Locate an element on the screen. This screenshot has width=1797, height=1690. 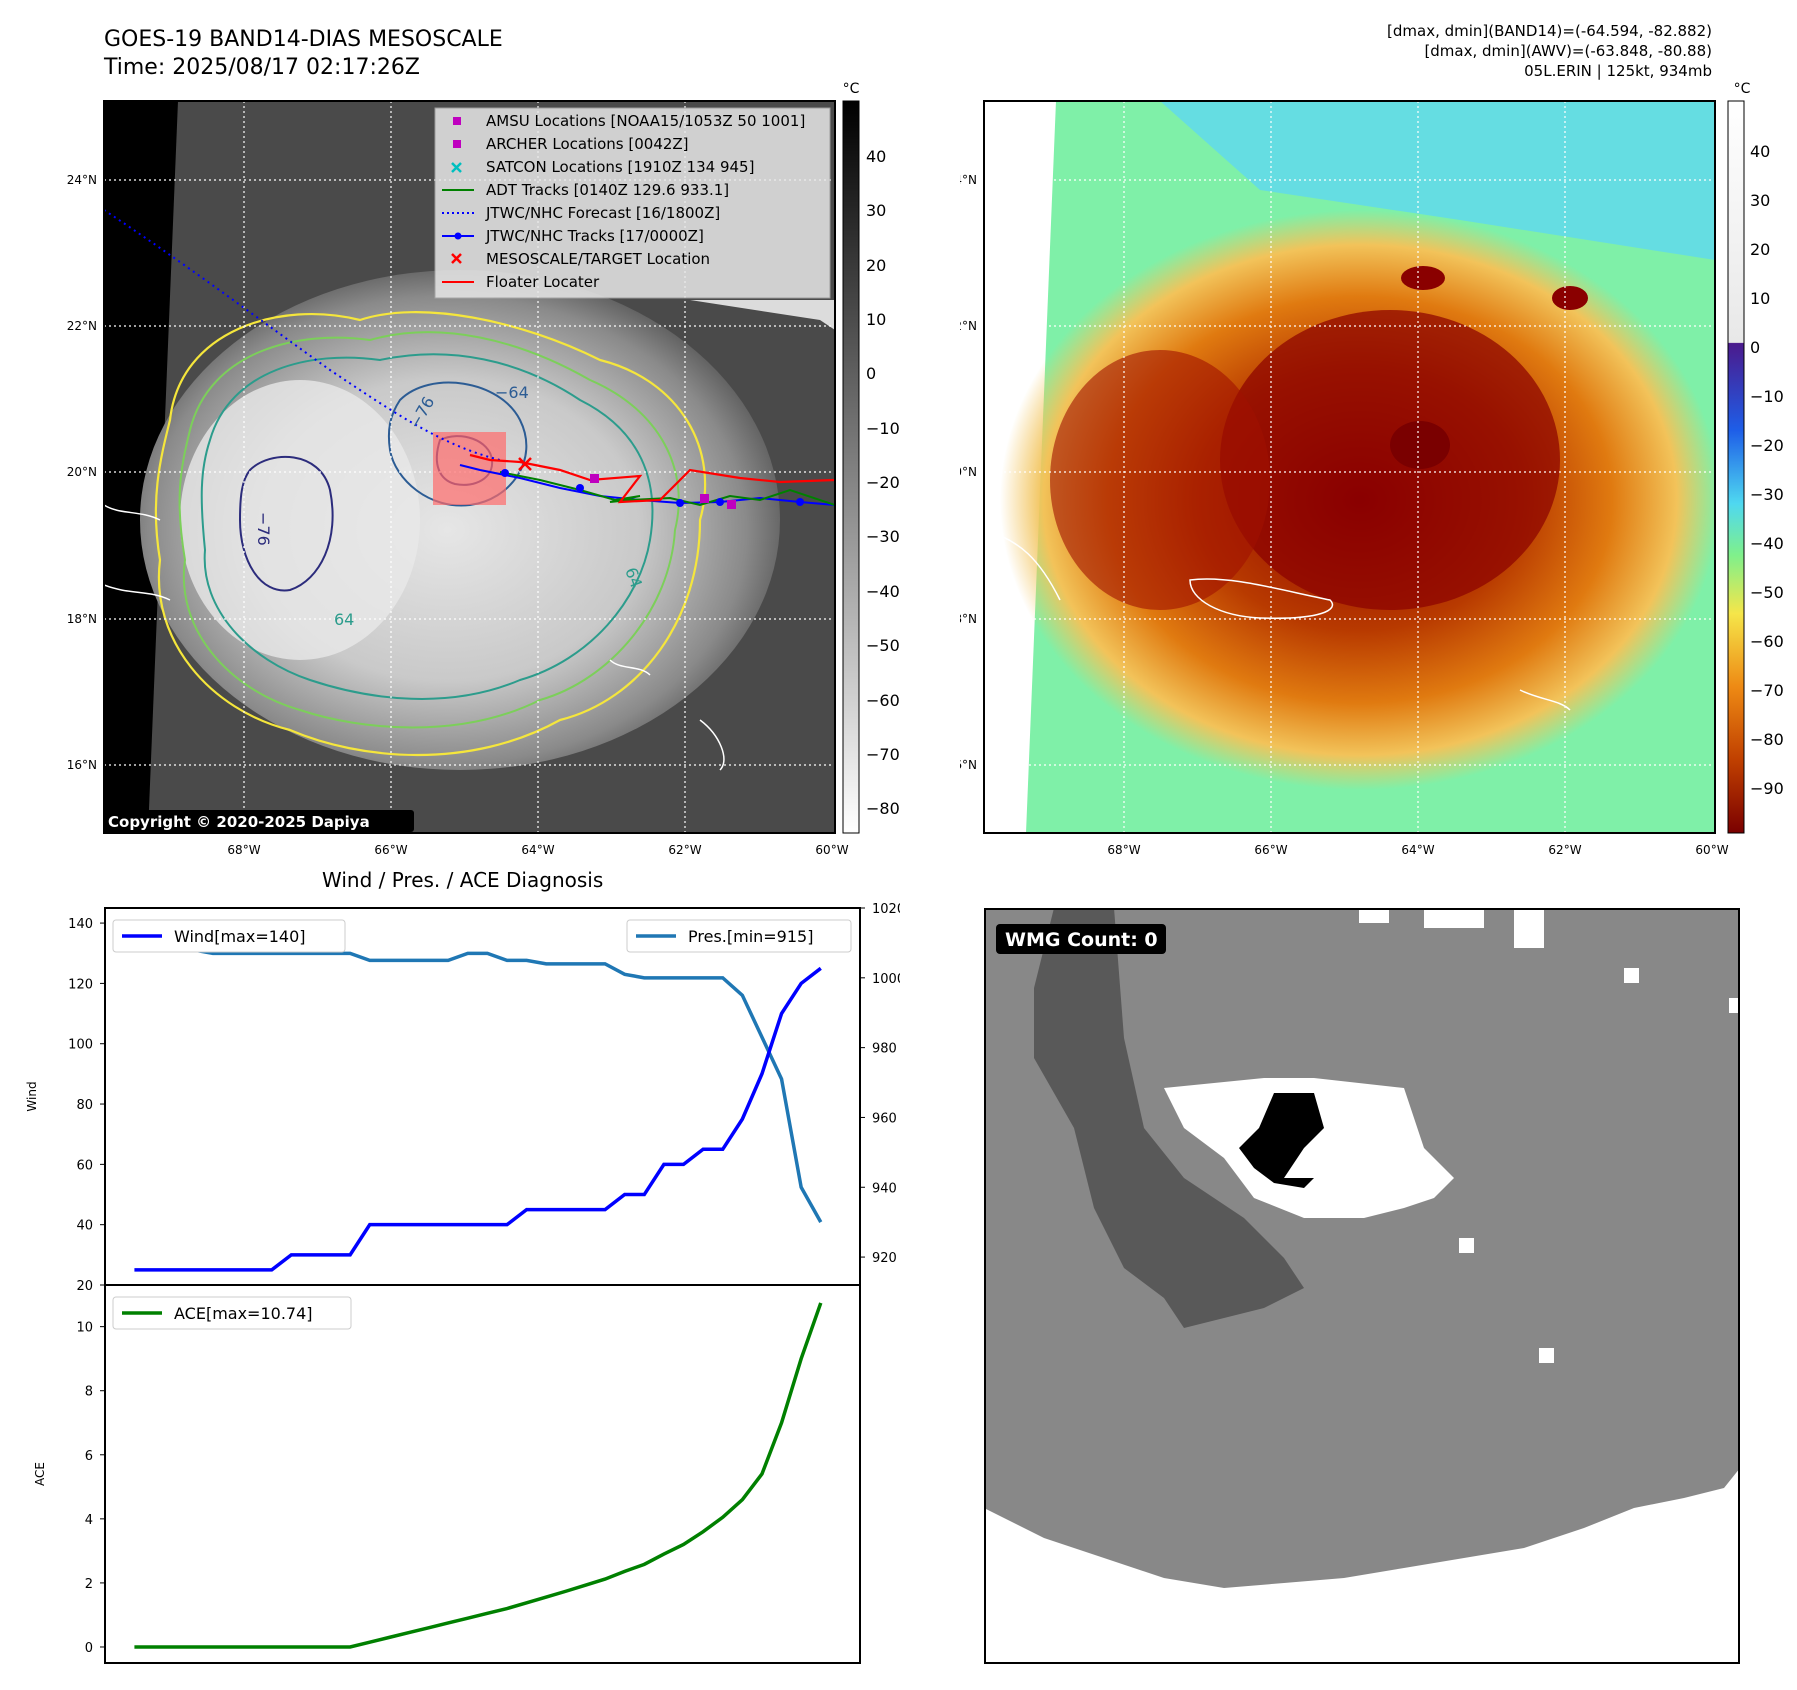
awv-colorbar-tick: −40 is located at coordinates (1767, 543).